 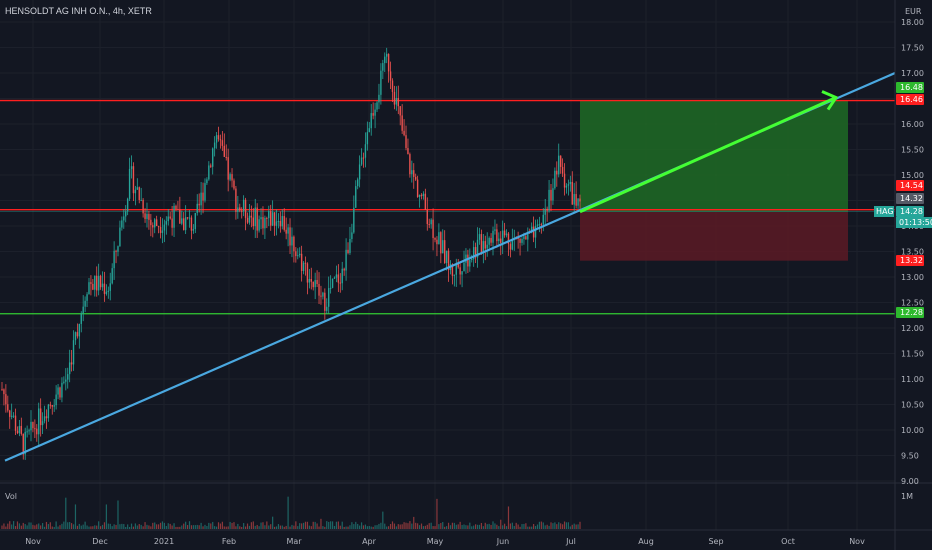 What do you see at coordinates (830, 100) in the screenshot?
I see `arrow-head` at bounding box center [830, 100].